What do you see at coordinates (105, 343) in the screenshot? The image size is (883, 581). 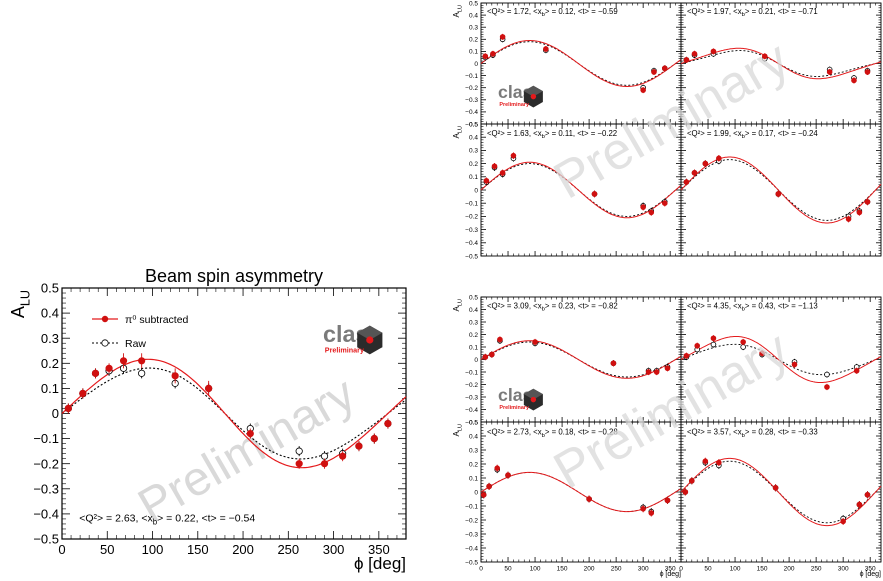 I see `legend-raw-marker` at bounding box center [105, 343].